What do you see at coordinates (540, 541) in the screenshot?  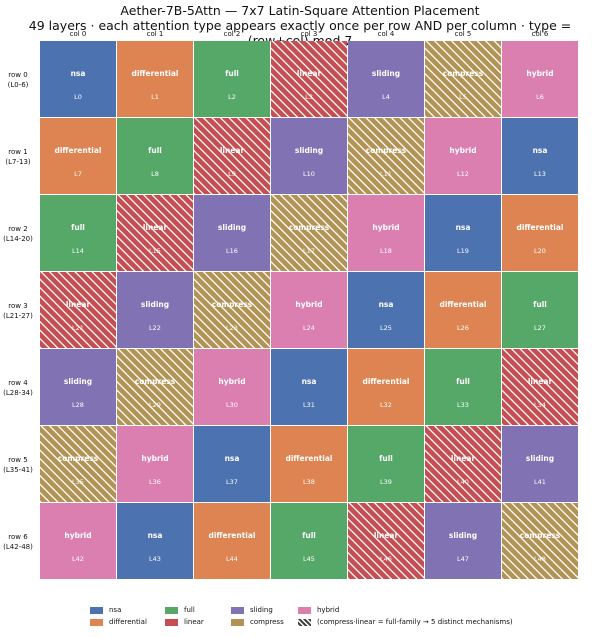 I see `layer-cell: compress L48` at bounding box center [540, 541].